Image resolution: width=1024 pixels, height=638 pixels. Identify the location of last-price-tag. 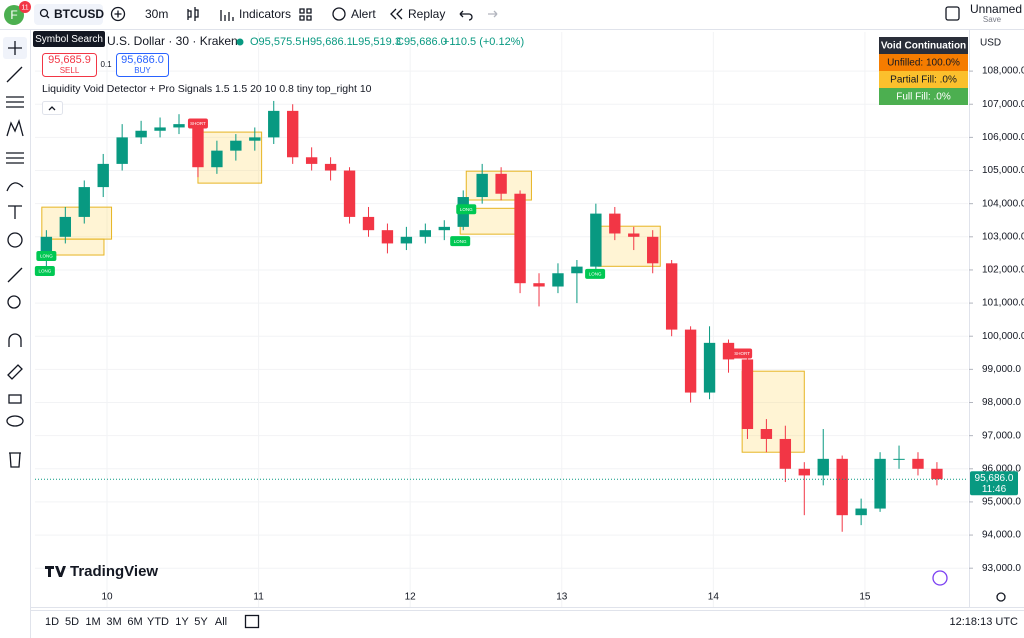
(994, 483).